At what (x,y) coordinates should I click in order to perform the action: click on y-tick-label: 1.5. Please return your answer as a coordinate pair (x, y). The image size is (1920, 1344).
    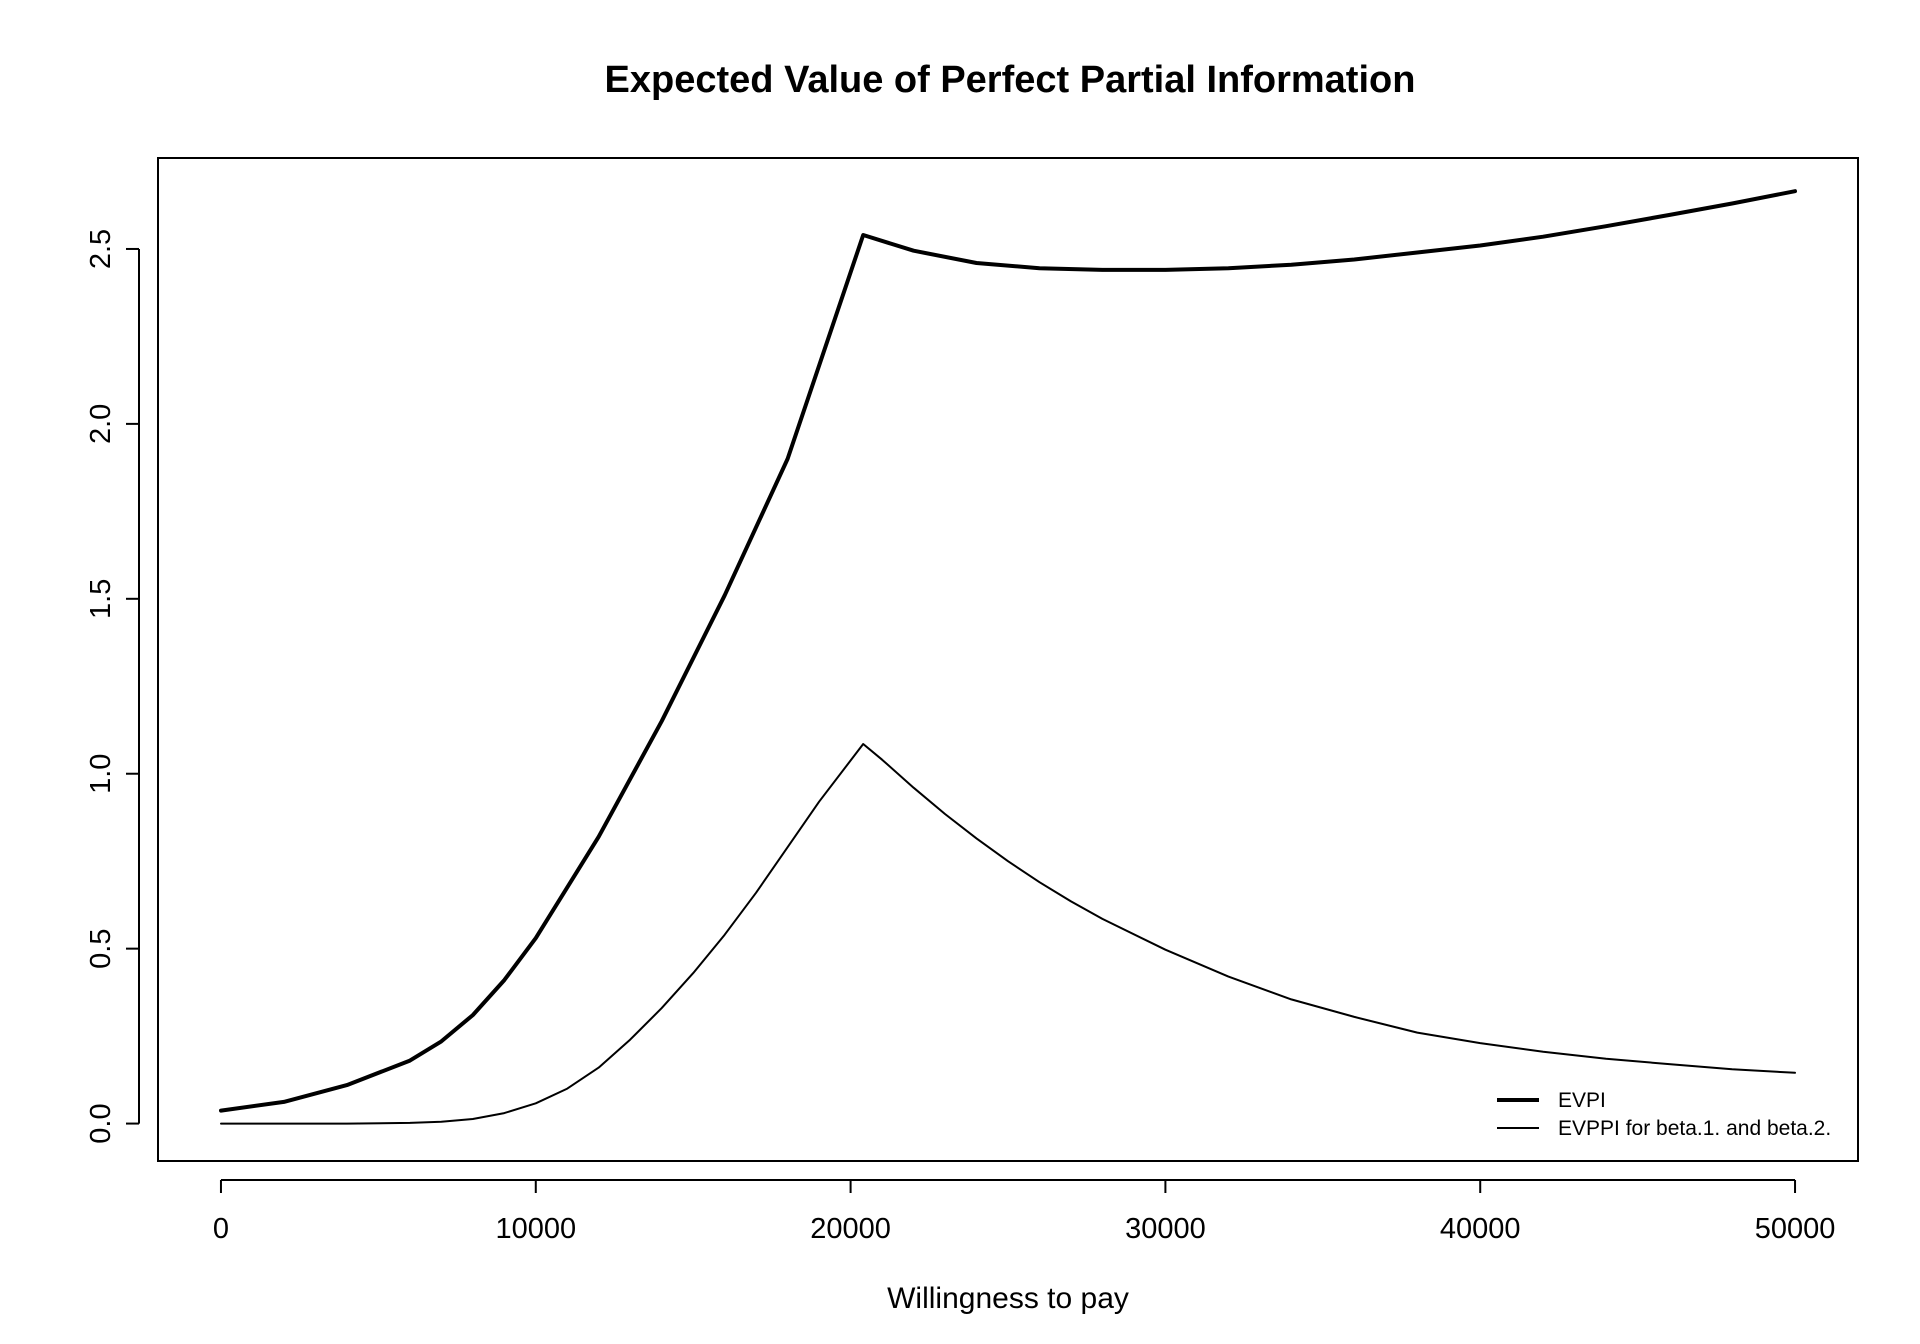
    Looking at the image, I should click on (101, 599).